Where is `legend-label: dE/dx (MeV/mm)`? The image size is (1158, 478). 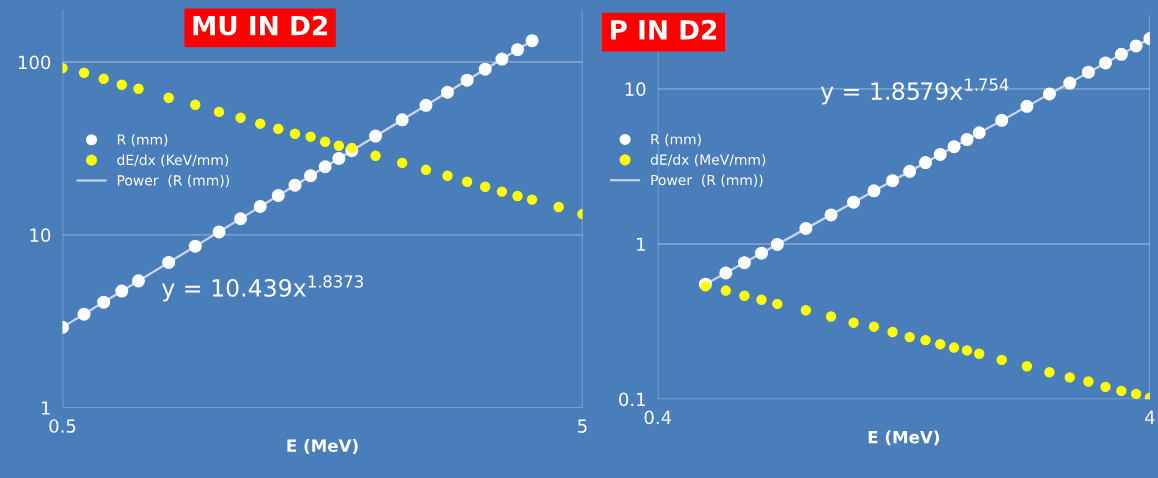 legend-label: dE/dx (MeV/mm) is located at coordinates (708, 160).